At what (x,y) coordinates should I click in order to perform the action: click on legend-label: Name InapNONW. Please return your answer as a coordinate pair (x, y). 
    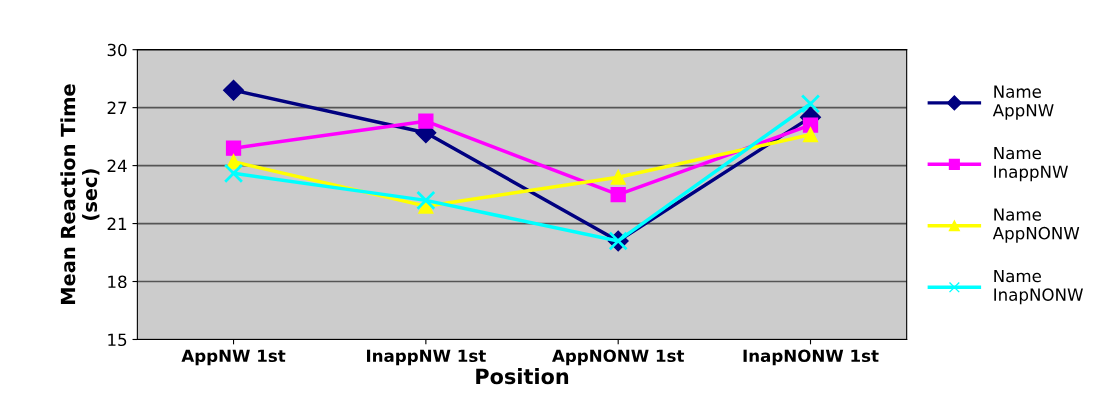
    Looking at the image, I should click on (1038, 287).